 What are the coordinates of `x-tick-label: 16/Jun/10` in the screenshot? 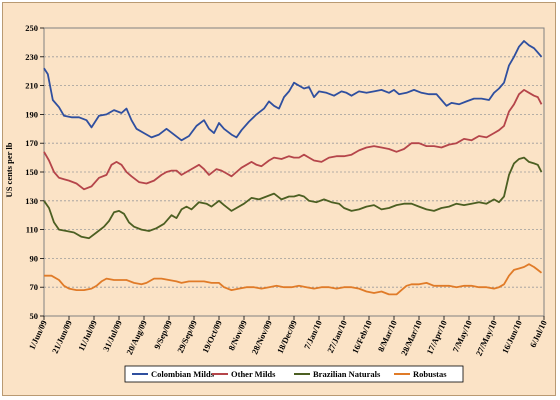 It's located at (512, 337).